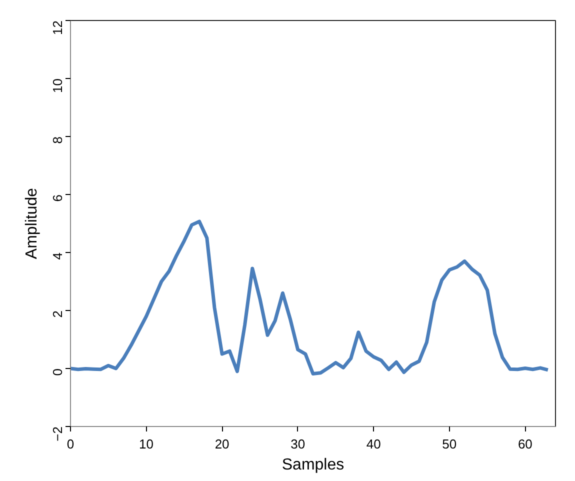 Image resolution: width=575 pixels, height=481 pixels. What do you see at coordinates (57, 27) in the screenshot?
I see `y-tick-label: 12` at bounding box center [57, 27].